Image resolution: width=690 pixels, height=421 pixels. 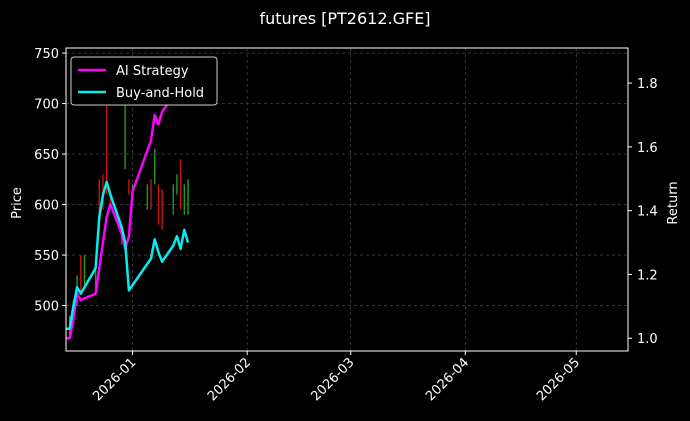 I want to click on legend: AI Strategy Buy-and-Hold, so click(x=144, y=81).